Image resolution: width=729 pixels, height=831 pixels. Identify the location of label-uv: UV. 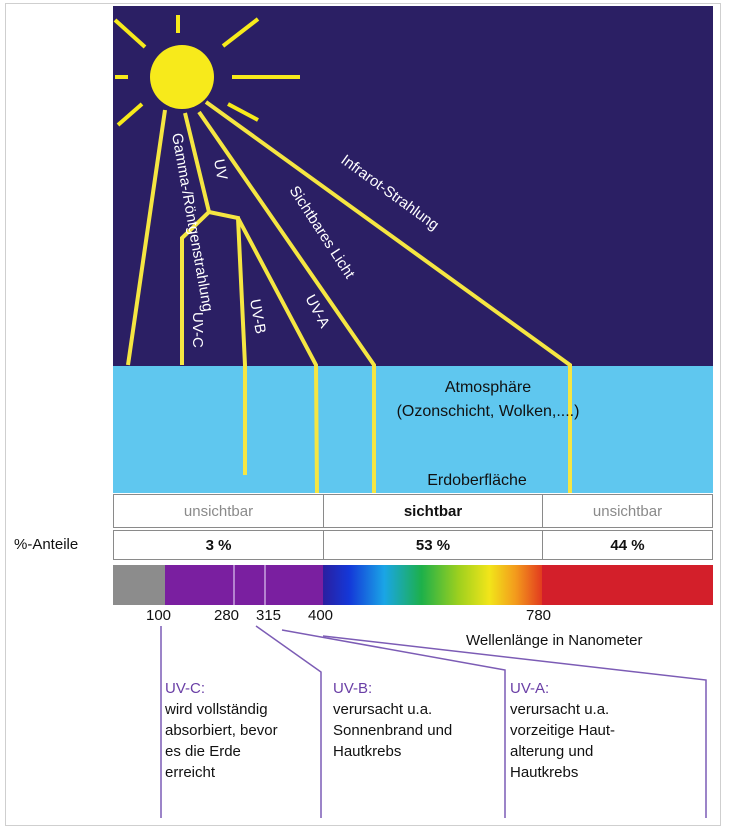
(220, 169).